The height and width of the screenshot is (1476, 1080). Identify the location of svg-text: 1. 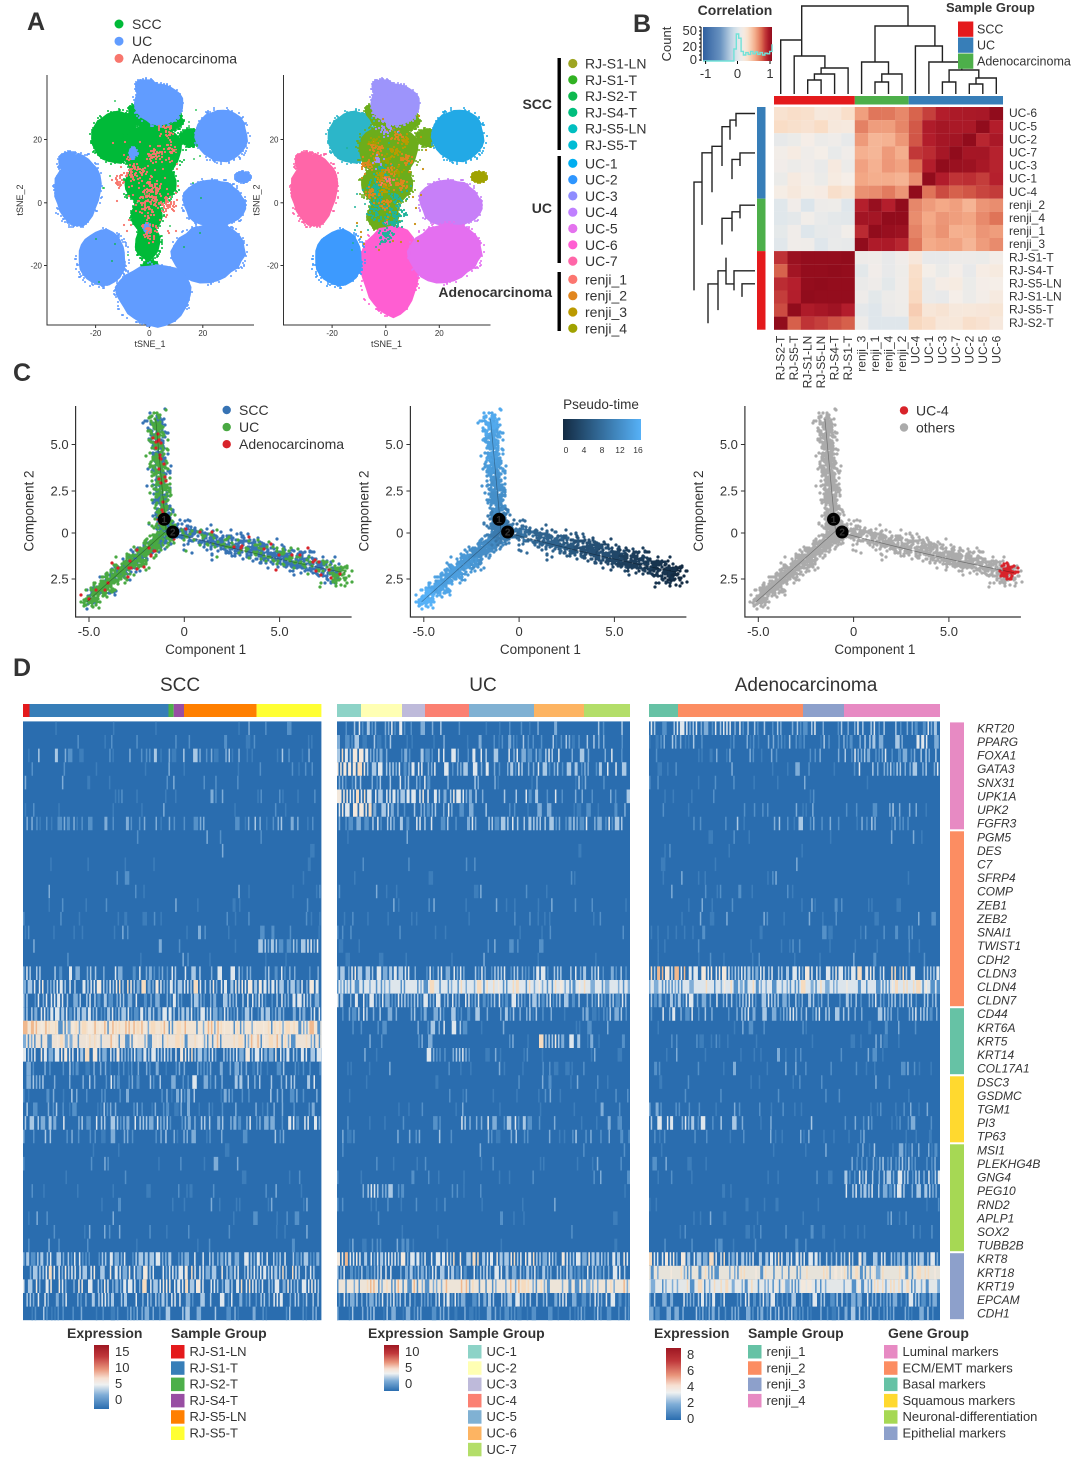
(499, 520).